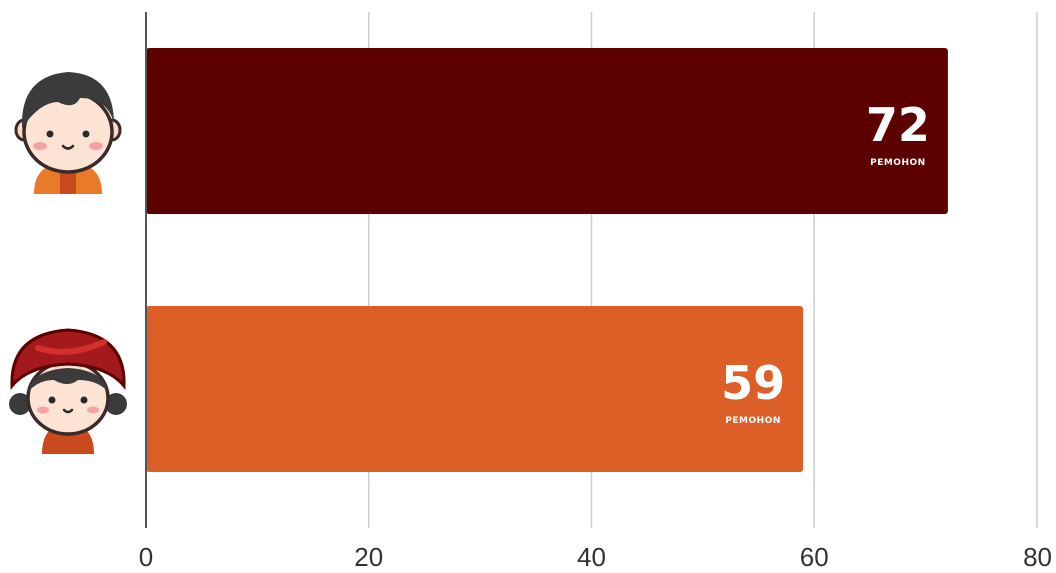  Describe the element at coordinates (814, 557) in the screenshot. I see `x-tick-label: 60` at that location.